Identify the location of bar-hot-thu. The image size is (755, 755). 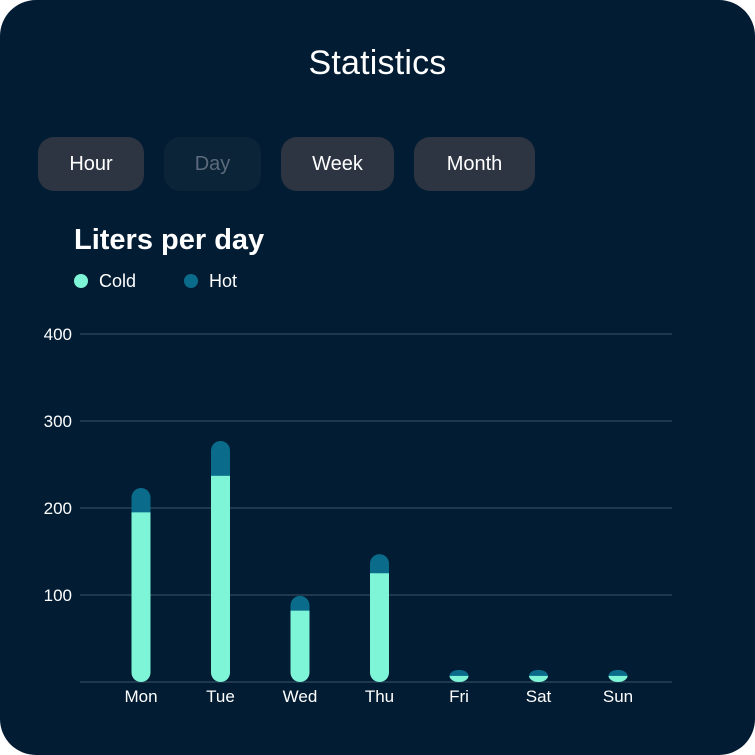
(379, 564).